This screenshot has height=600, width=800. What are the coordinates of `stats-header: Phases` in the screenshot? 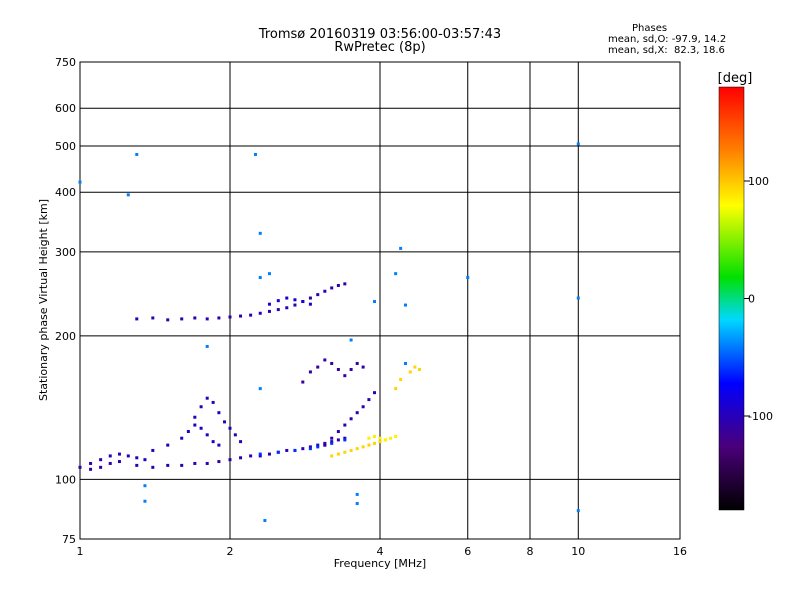 It's located at (650, 28).